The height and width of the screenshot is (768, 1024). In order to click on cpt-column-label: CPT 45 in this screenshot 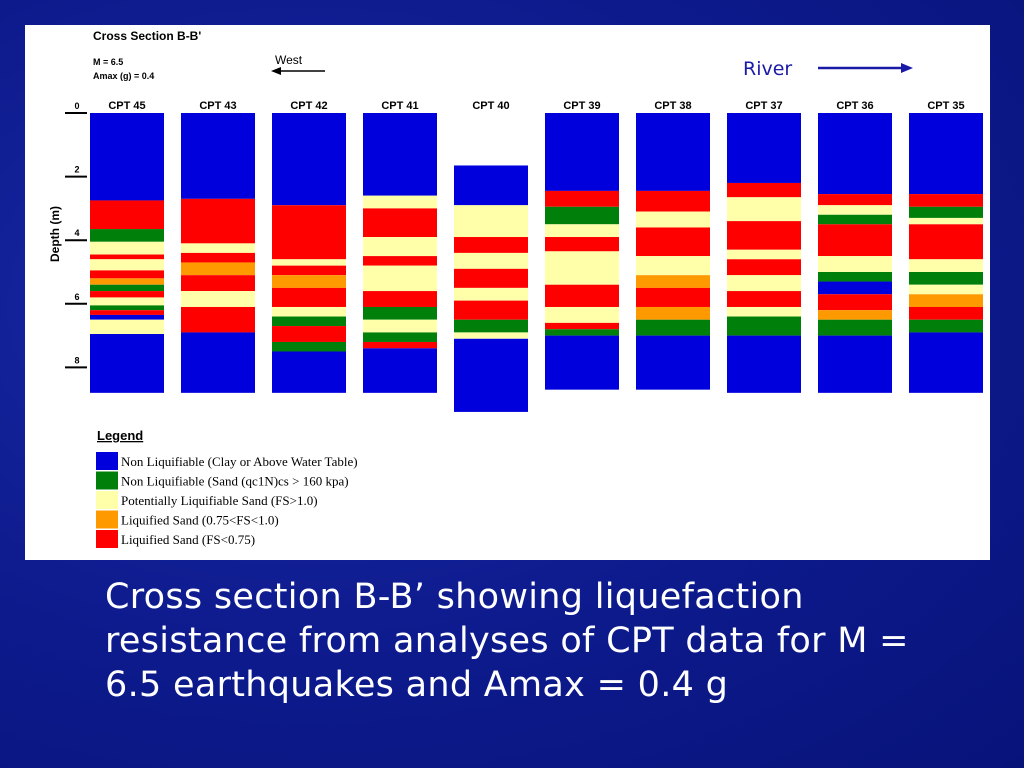, I will do `click(126, 106)`.